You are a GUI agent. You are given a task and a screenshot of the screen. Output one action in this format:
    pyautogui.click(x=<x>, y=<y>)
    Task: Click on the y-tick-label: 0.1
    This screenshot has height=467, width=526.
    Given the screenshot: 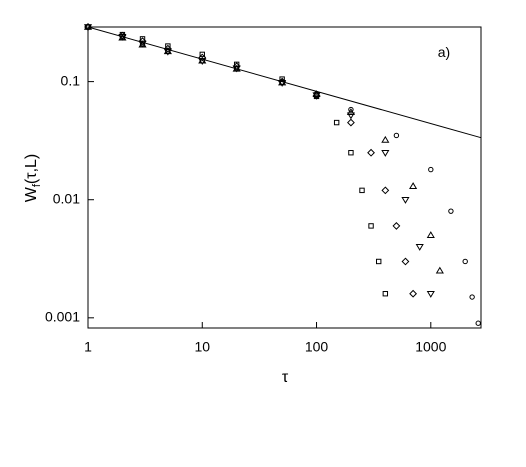 What is the action you would take?
    pyautogui.click(x=71, y=80)
    